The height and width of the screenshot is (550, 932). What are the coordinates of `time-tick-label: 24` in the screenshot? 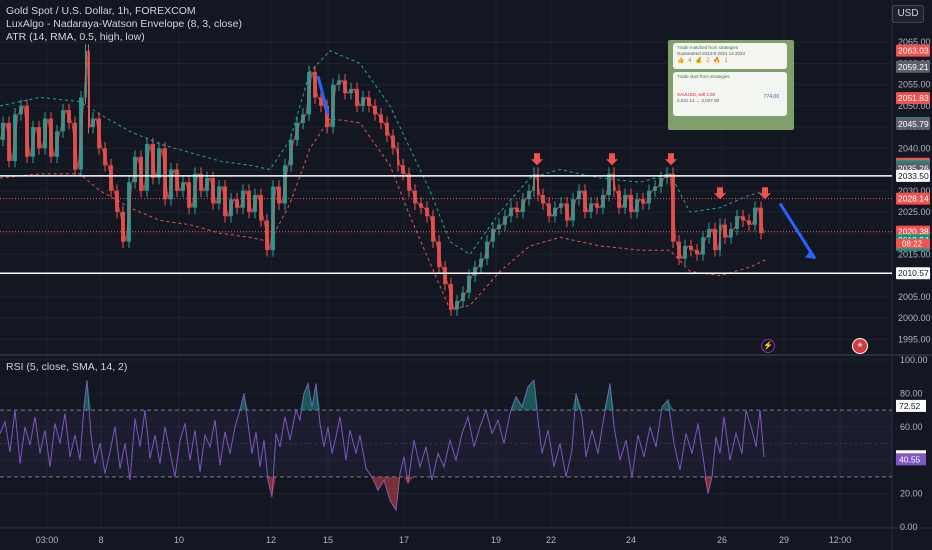 It's located at (631, 540).